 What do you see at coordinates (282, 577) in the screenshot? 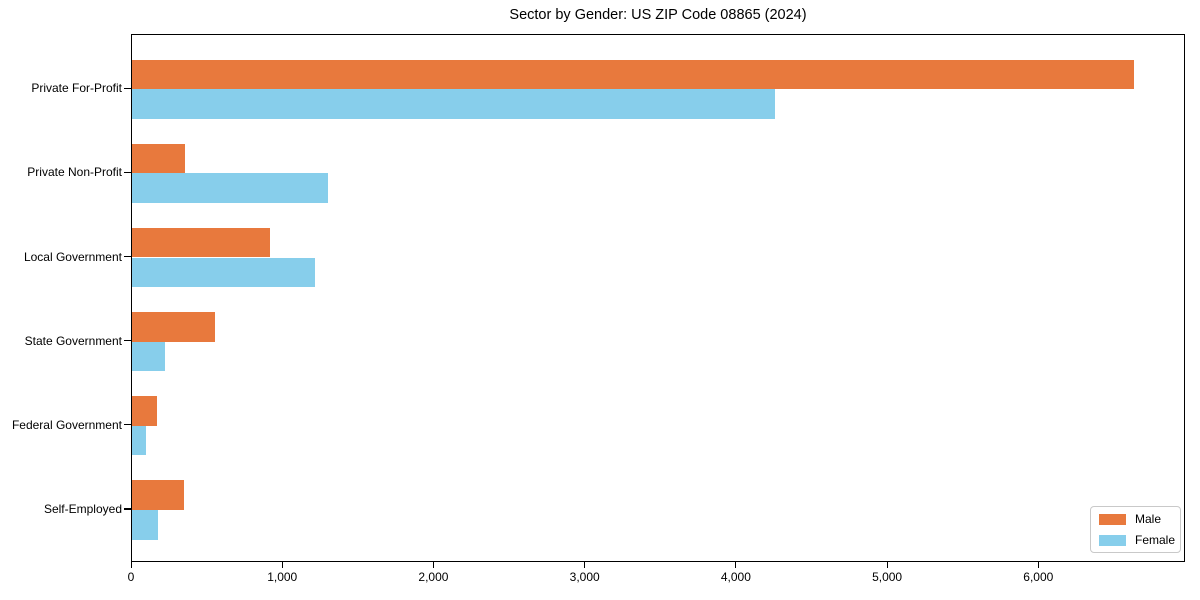
I see `x-tick-label: 1,000` at bounding box center [282, 577].